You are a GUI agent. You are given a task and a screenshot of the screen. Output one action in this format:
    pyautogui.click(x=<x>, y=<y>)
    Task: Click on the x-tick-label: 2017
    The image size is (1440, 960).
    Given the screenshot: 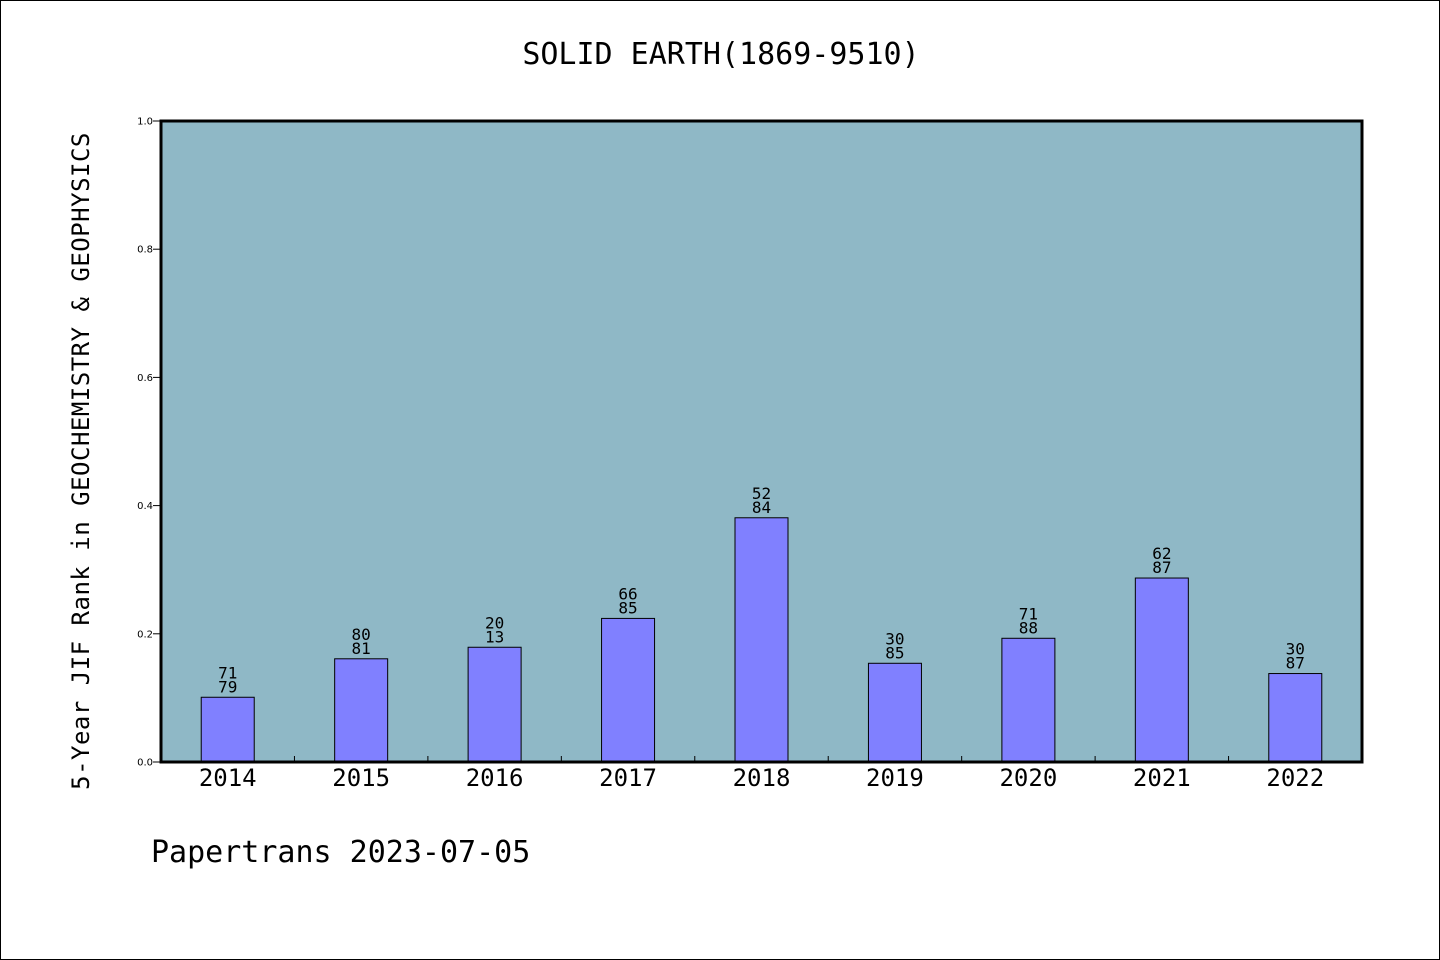 What is the action you would take?
    pyautogui.click(x=628, y=778)
    